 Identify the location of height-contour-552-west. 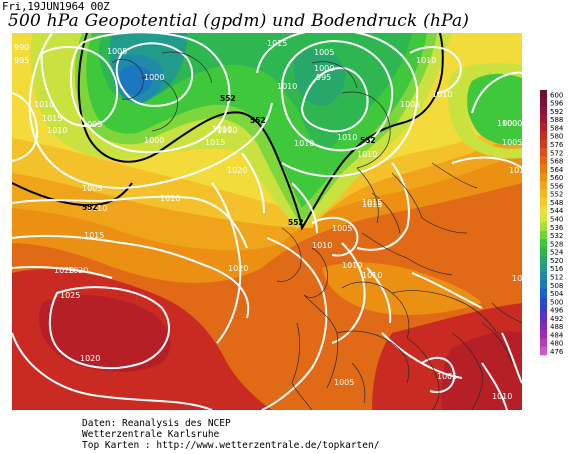
(72, 194).